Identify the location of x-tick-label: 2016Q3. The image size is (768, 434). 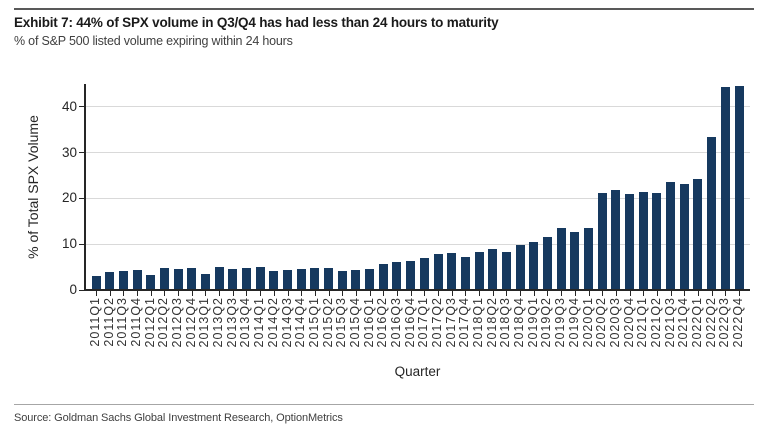
(395, 322).